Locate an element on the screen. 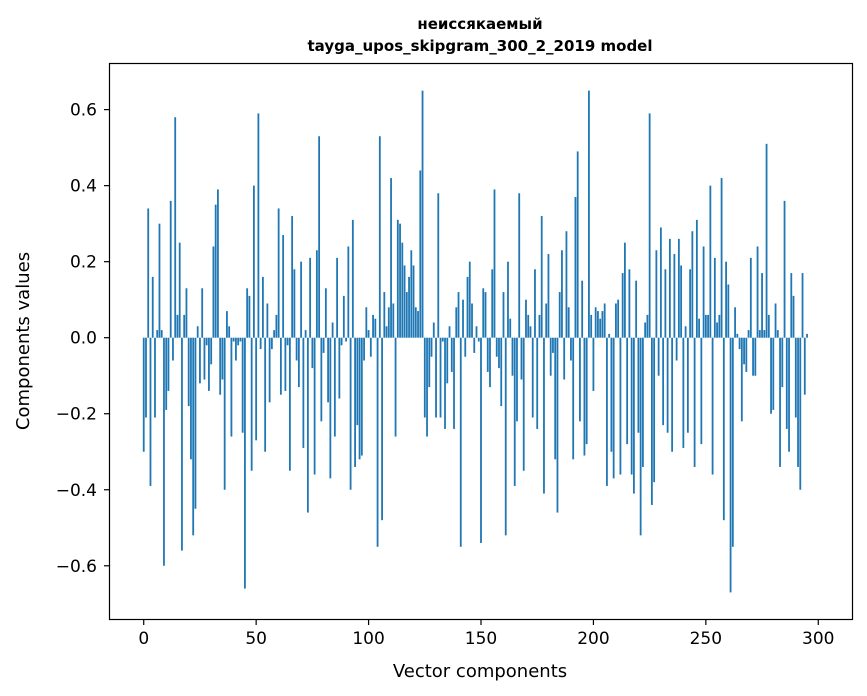 The width and height of the screenshot is (867, 696). y-tick-label: −0.6 is located at coordinates (76, 567).